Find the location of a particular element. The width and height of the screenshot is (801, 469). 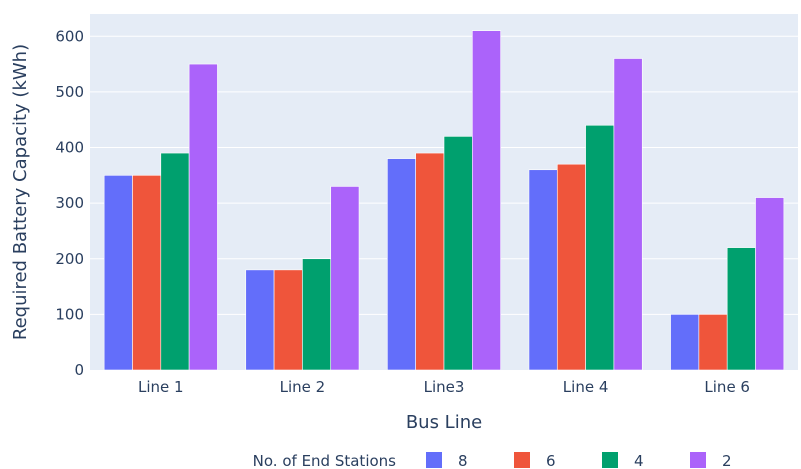

y-tick-label: 400 is located at coordinates (69, 148).